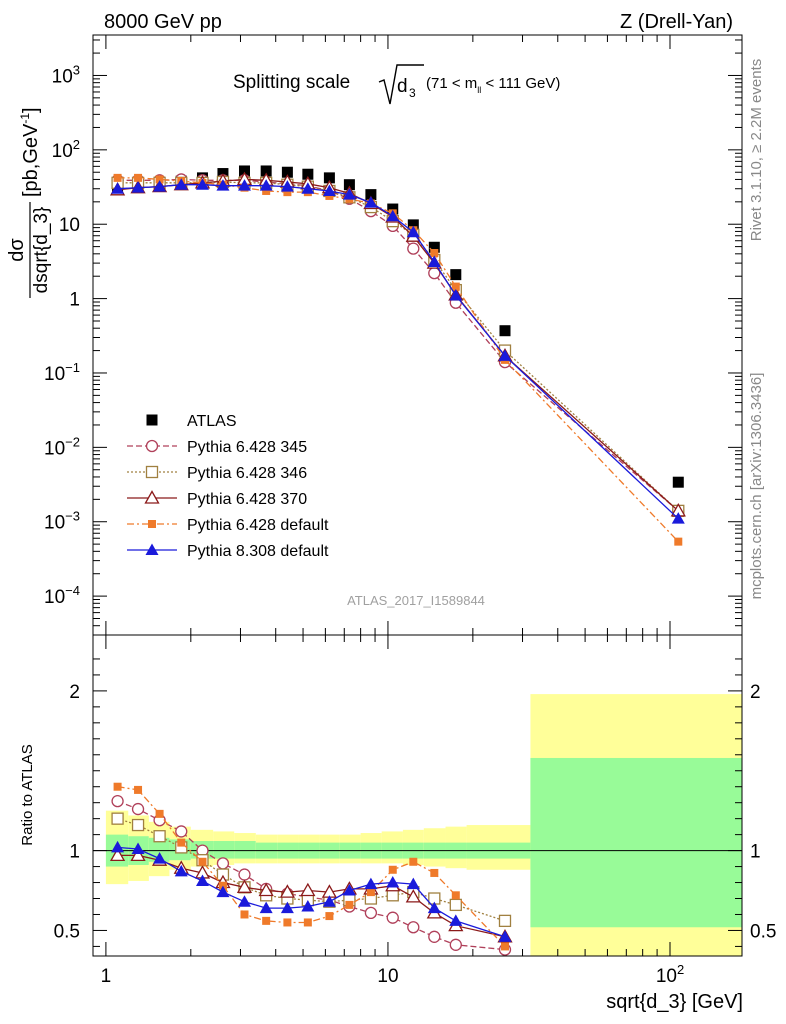 The image size is (786, 1024). I want to click on legend-label: Pythia 6.428 346, so click(247, 473).